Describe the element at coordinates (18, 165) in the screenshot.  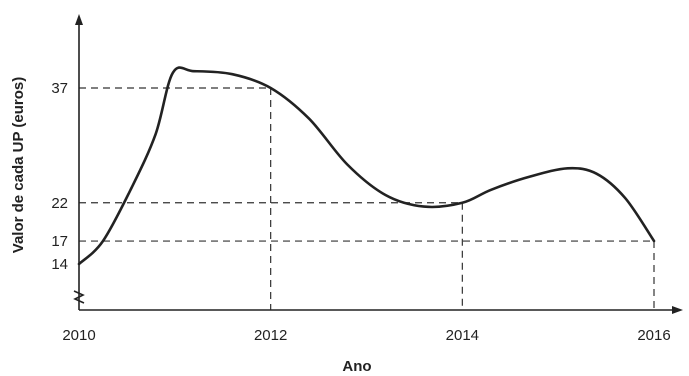
I see `y-axis-title: Valor de cada UP (euros)` at that location.